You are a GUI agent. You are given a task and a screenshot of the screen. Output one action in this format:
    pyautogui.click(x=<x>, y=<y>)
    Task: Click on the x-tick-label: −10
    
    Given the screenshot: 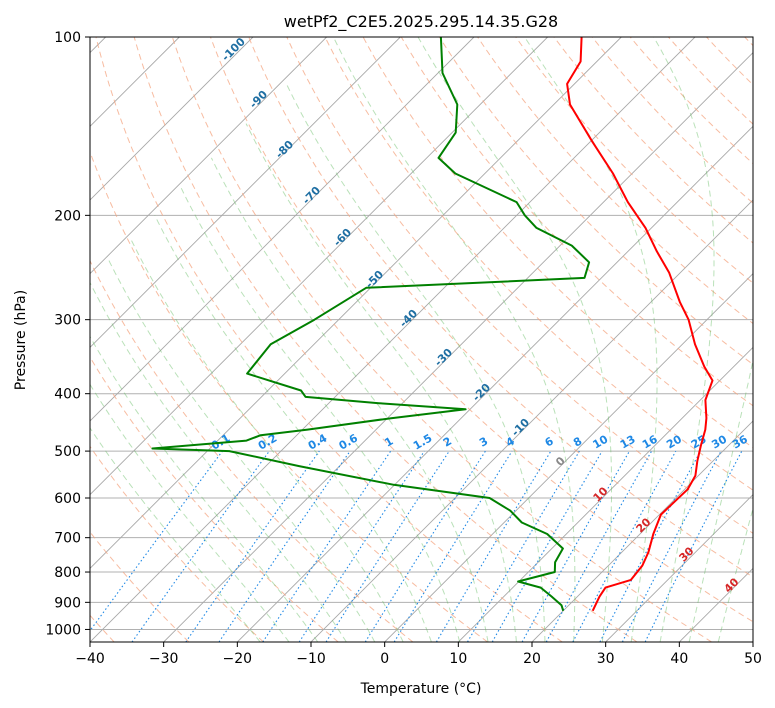 What is the action you would take?
    pyautogui.click(x=311, y=659)
    